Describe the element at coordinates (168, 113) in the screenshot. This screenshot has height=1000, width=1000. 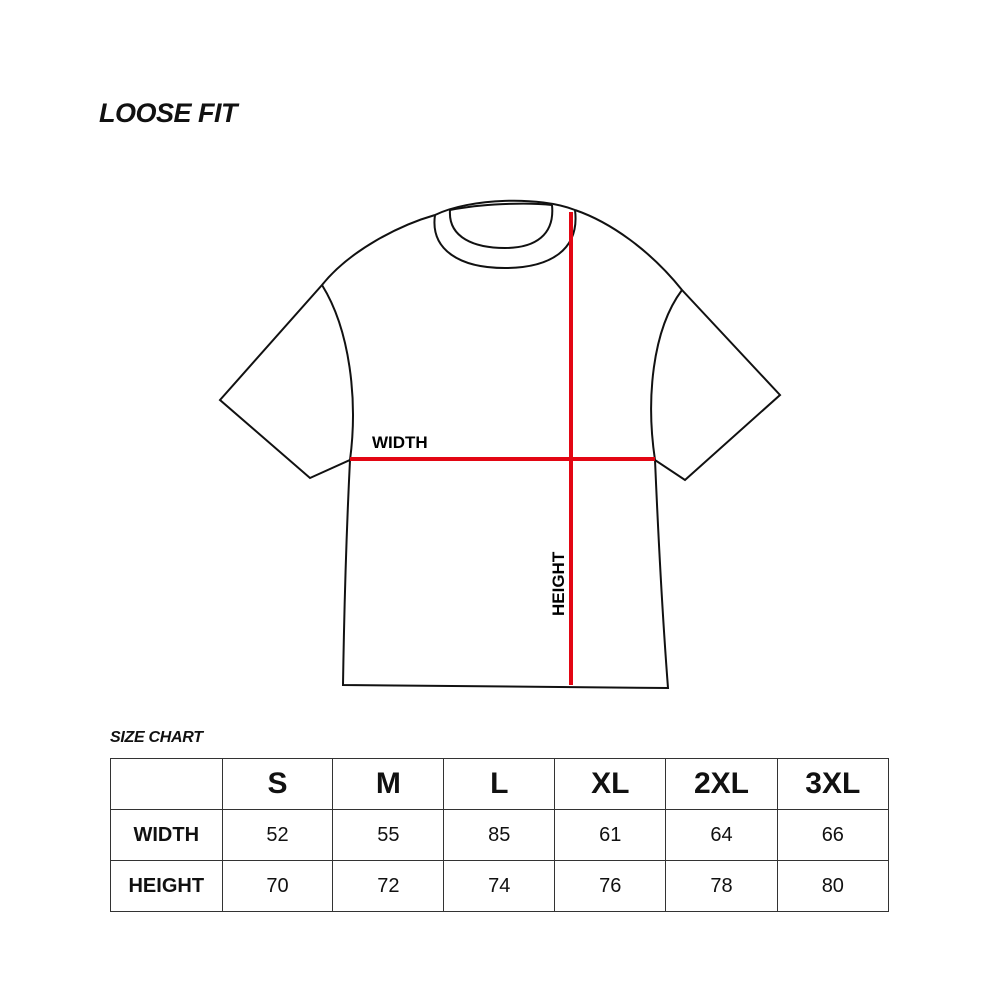
I see `page-title: LOOSE FIT` at that location.